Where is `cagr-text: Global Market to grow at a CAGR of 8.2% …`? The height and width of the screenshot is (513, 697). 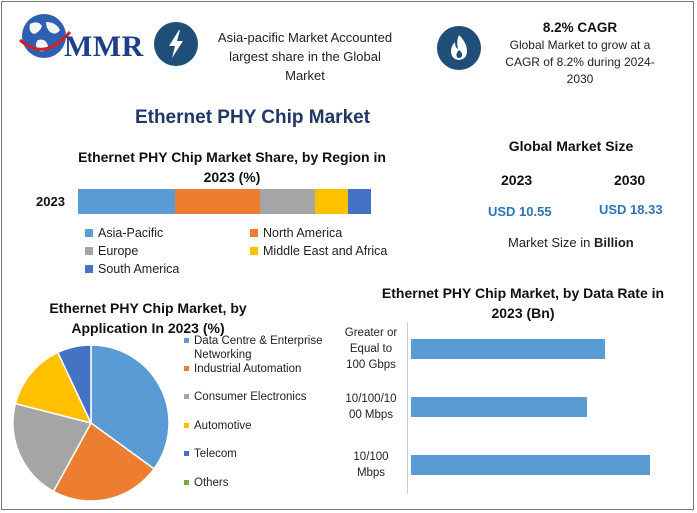 cagr-text: Global Market to grow at a CAGR of 8.2% … is located at coordinates (580, 62).